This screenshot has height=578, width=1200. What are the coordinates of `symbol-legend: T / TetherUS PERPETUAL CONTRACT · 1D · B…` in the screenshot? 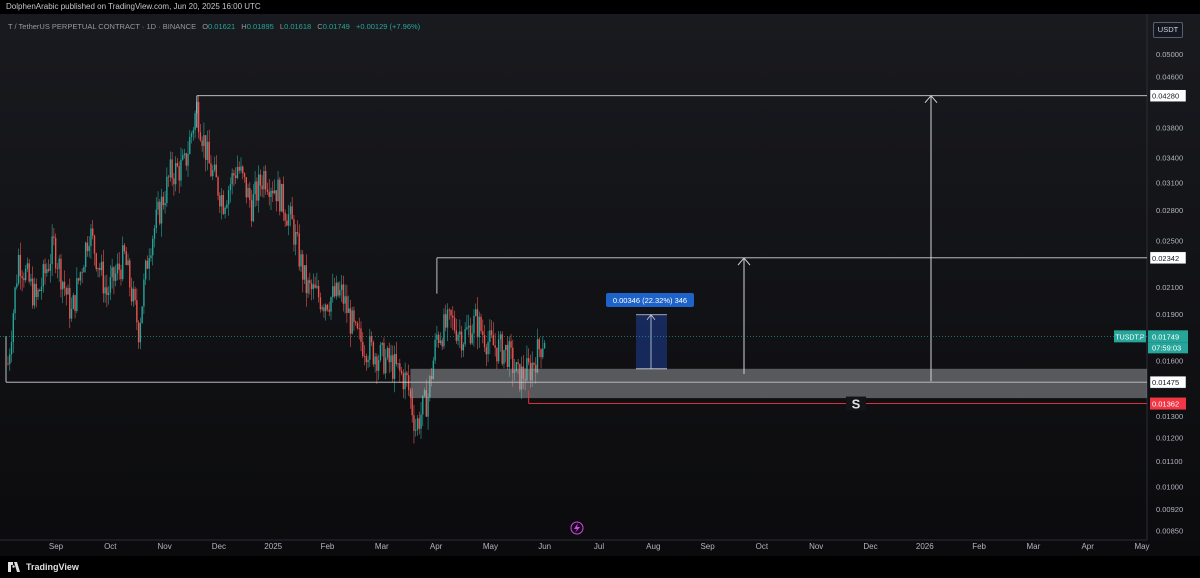 It's located at (214, 26).